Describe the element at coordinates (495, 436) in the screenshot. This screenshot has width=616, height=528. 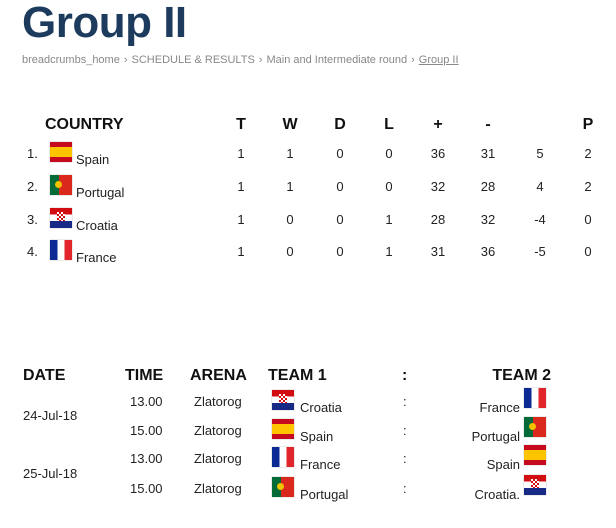
I see `team2-name: Portugal` at that location.